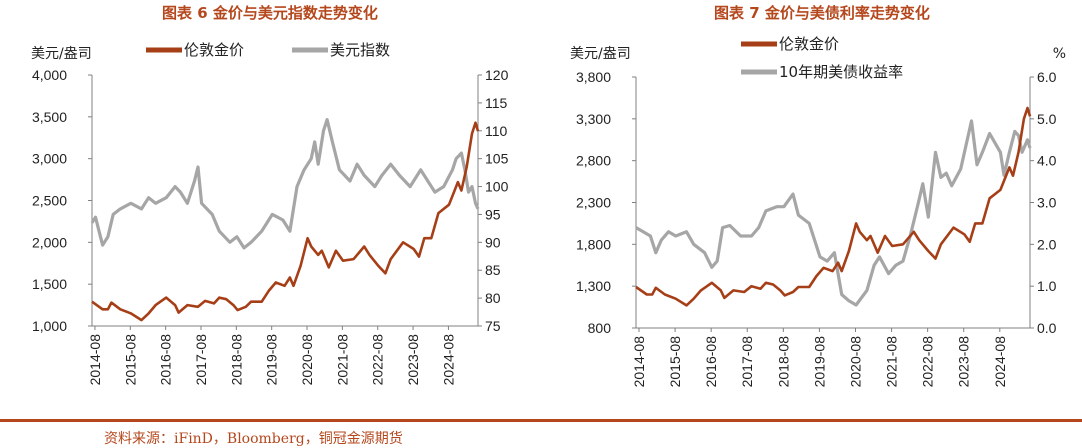 Image resolution: width=1082 pixels, height=448 pixels. Describe the element at coordinates (61, 54) in the screenshot. I see `chart1-left-unit: 美元/盎司` at that location.